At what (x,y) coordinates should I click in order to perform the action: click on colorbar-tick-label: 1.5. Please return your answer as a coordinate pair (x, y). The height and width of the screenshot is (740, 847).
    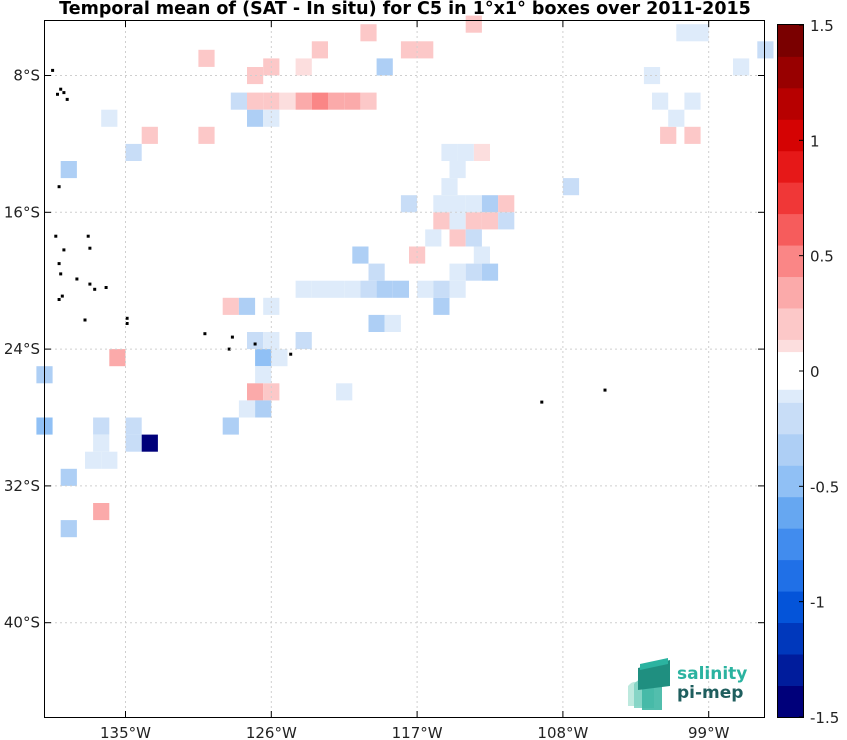
    Looking at the image, I should click on (822, 26).